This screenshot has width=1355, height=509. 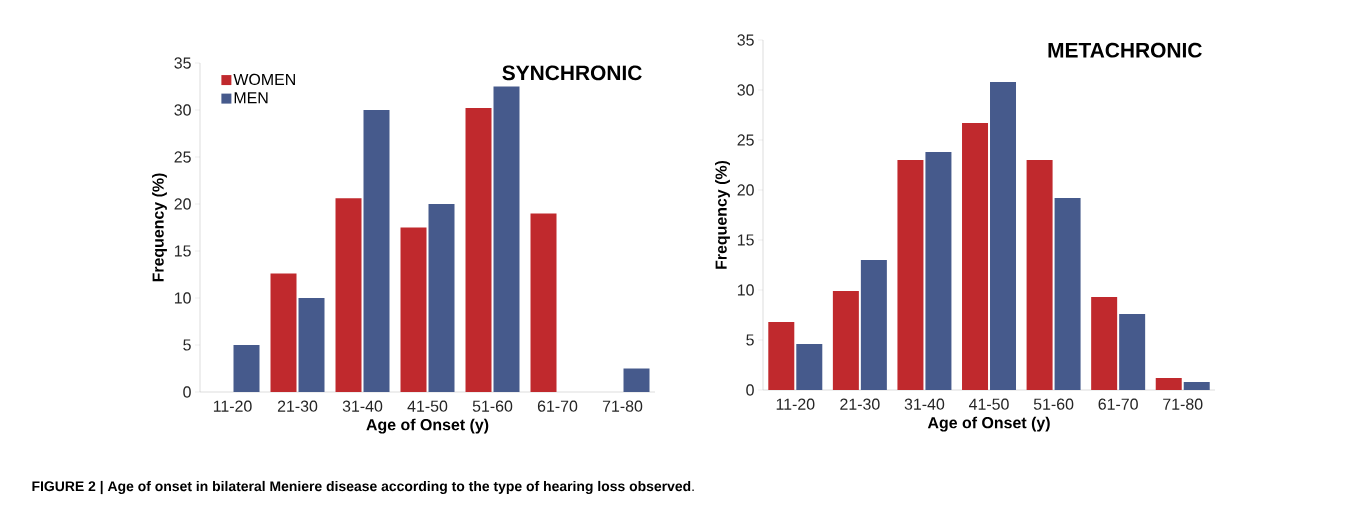 What do you see at coordinates (572, 73) in the screenshot?
I see `chart-title: SYNCHRONIC` at bounding box center [572, 73].